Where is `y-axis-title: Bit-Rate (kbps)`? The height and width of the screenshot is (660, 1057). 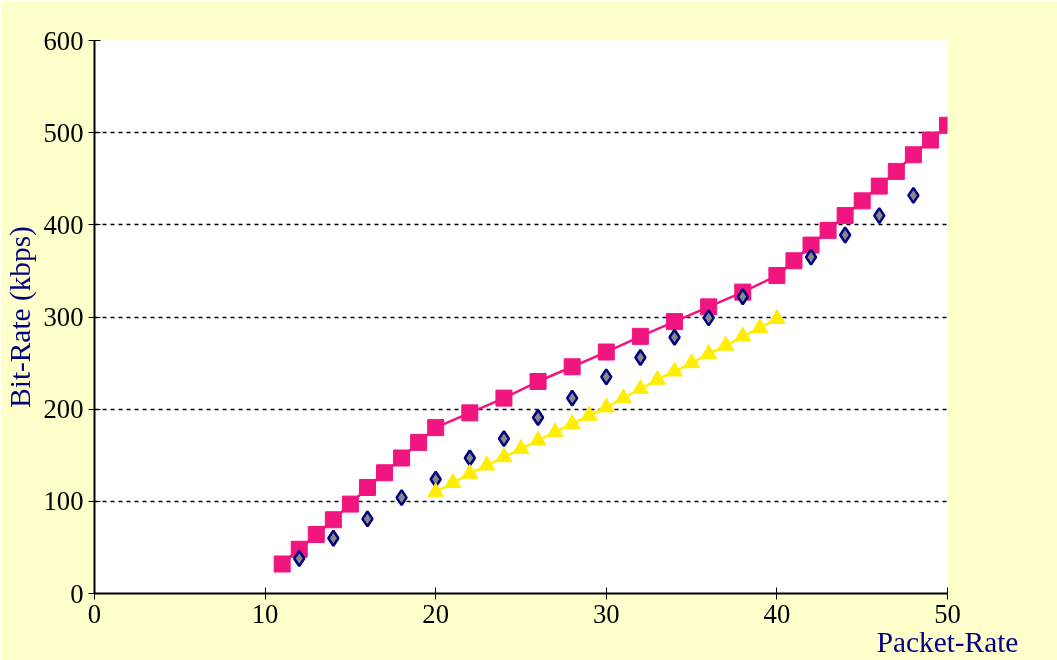
y-axis-title: Bit-Rate (kbps) is located at coordinates (20, 317).